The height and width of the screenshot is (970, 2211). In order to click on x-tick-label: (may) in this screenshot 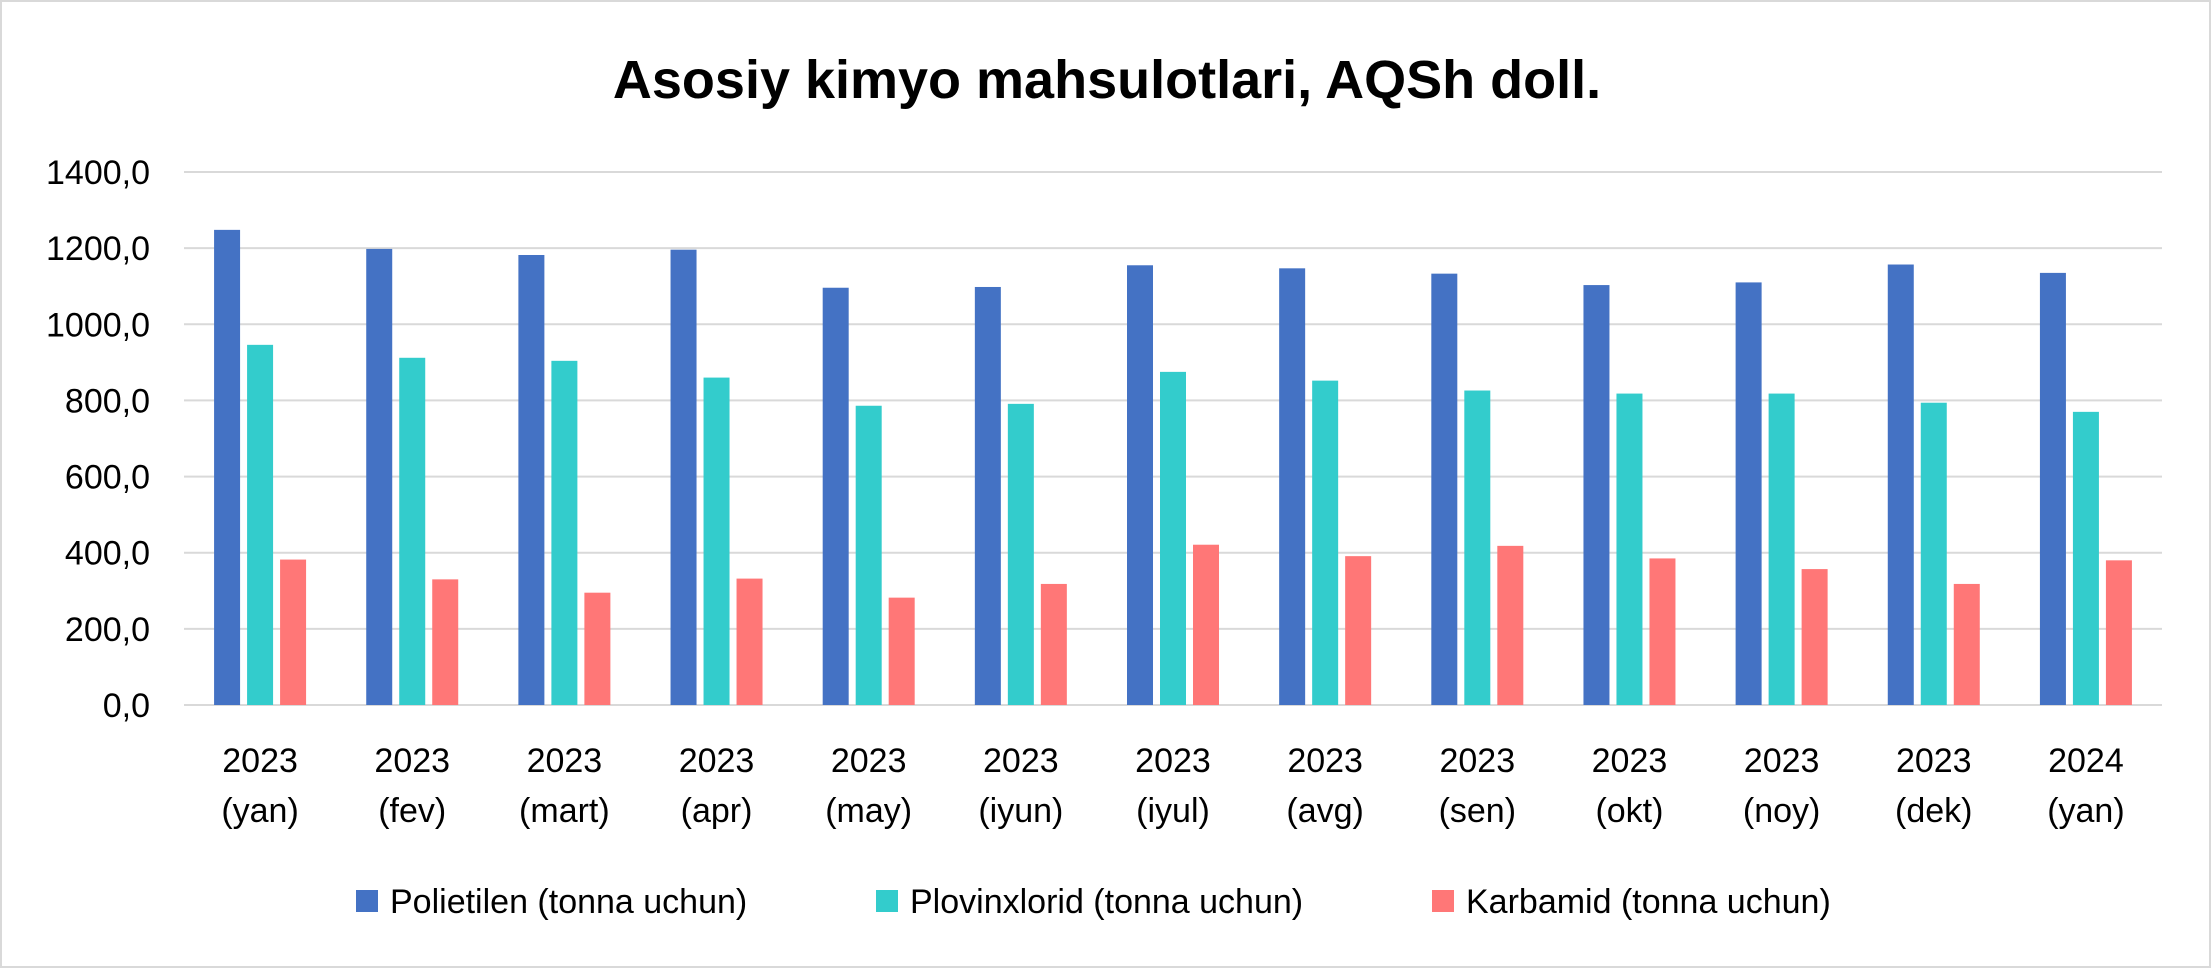, I will do `click(868, 811)`.